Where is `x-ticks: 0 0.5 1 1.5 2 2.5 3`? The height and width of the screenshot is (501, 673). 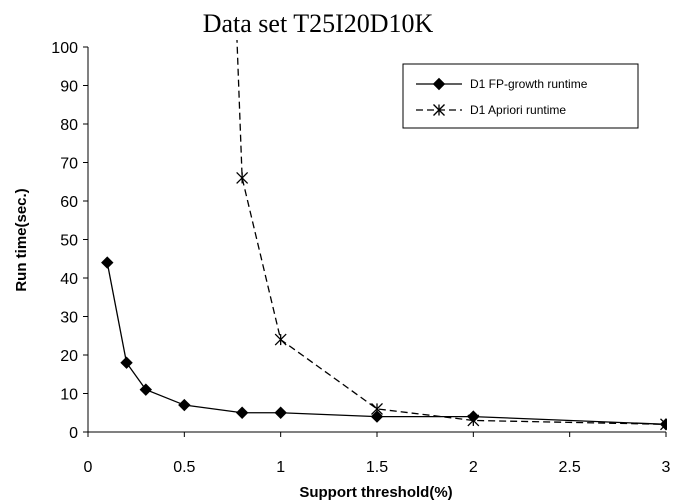
x-ticks: 0 0.5 1 1.5 2 2.5 3 is located at coordinates (377, 454).